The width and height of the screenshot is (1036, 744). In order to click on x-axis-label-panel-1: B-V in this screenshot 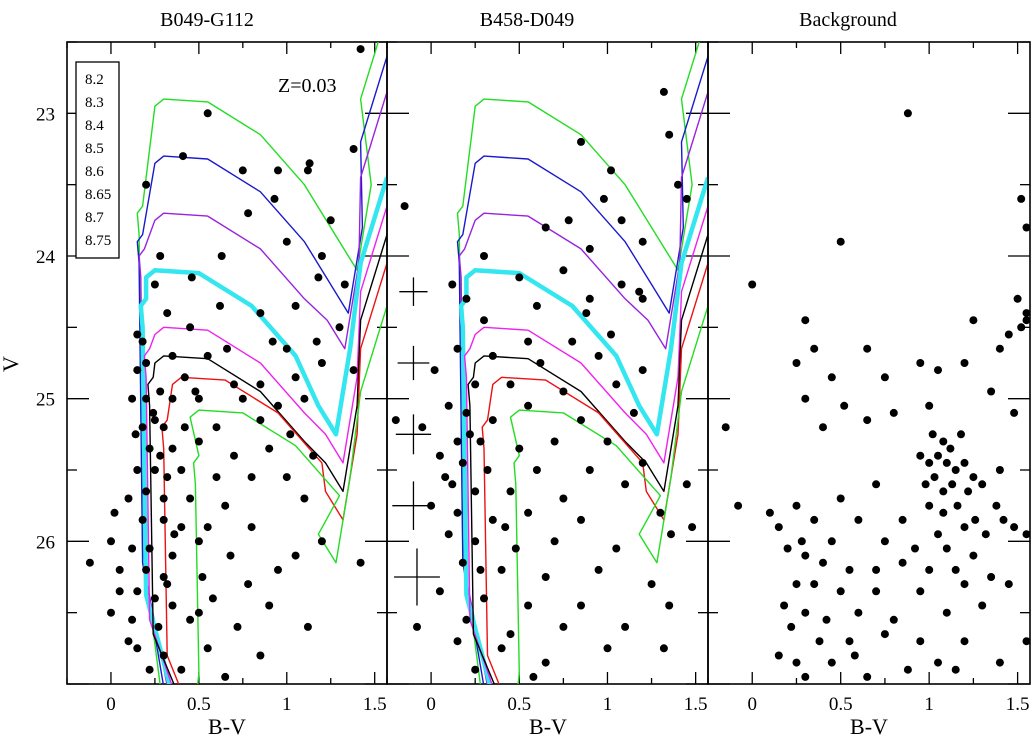, I will do `click(227, 726)`.